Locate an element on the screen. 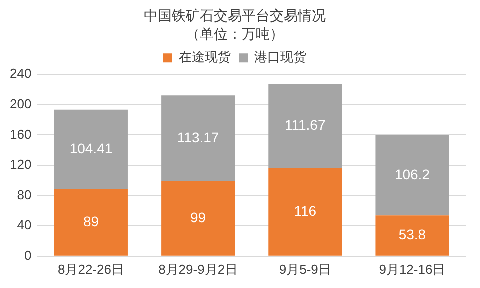  y-tick-label: 160 is located at coordinates (21, 134).